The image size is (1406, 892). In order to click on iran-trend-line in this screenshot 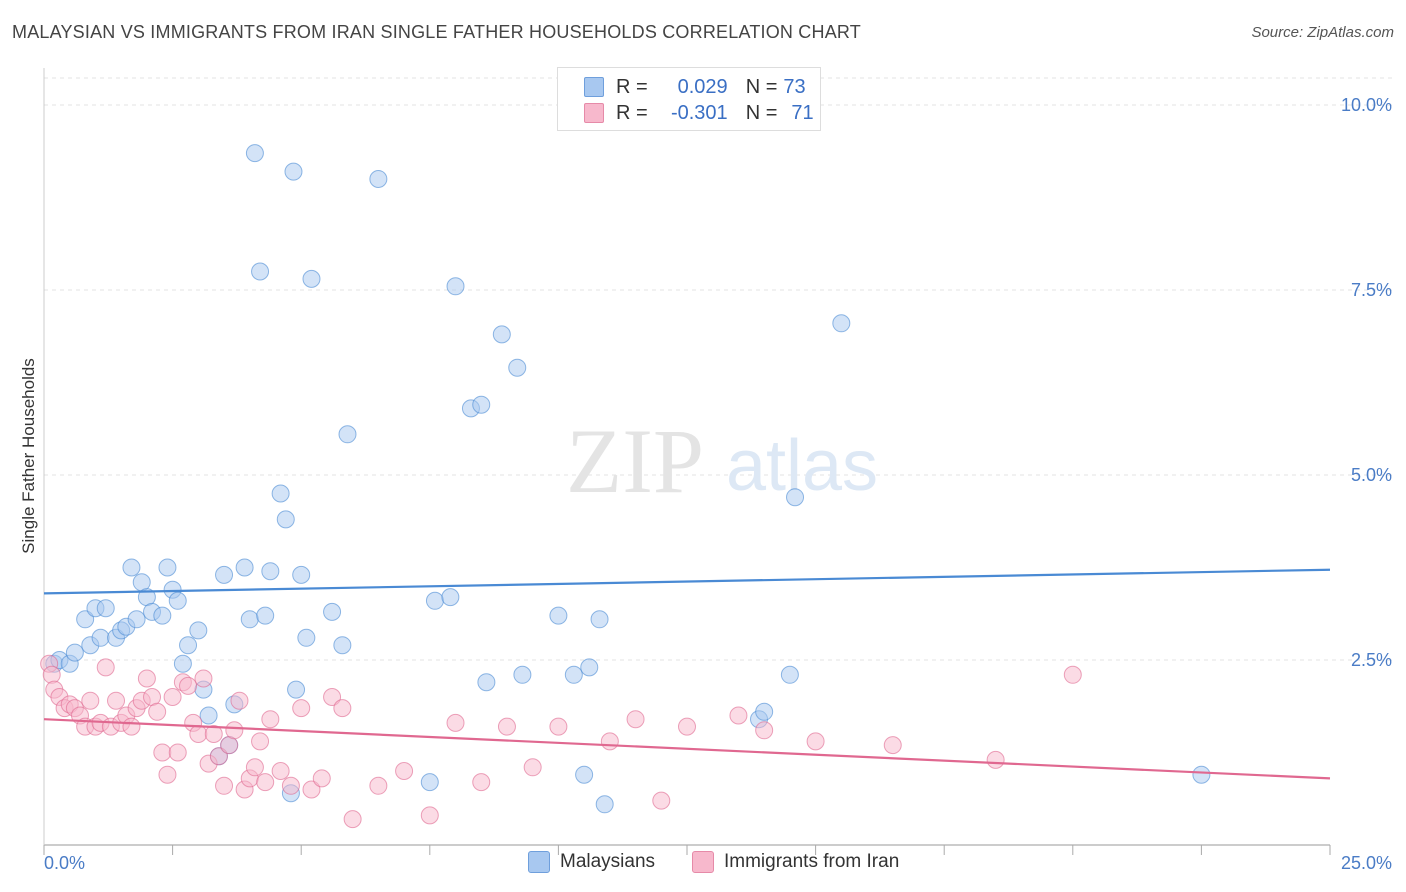, I will do `click(687, 749)`.